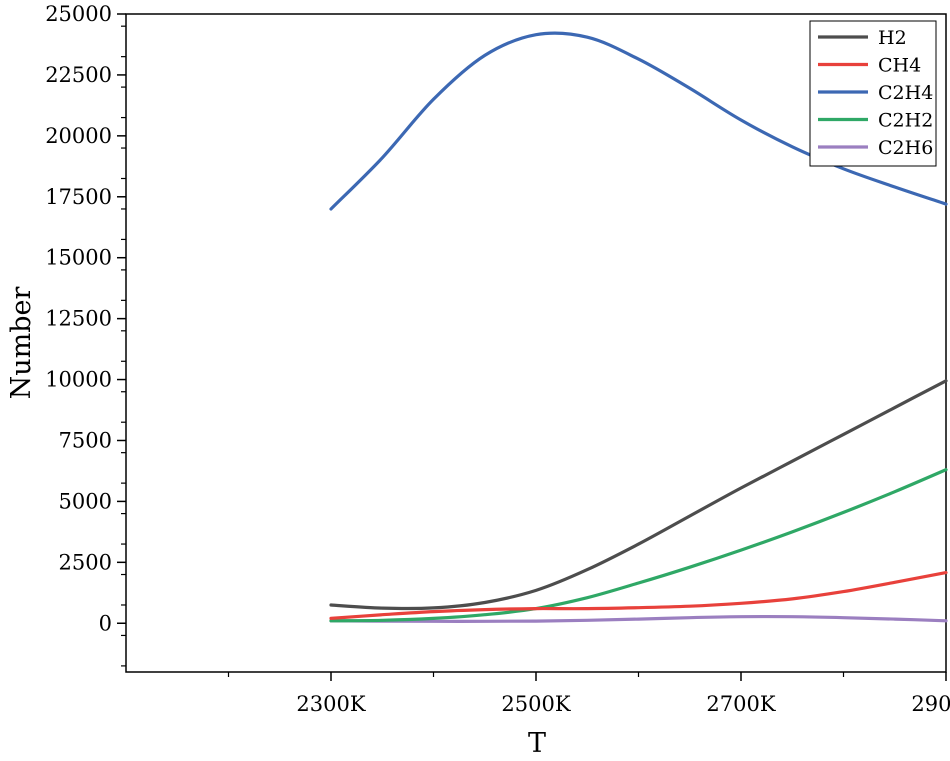 This screenshot has height=761, width=950. I want to click on x-tick-label: 2900K, so click(930, 704).